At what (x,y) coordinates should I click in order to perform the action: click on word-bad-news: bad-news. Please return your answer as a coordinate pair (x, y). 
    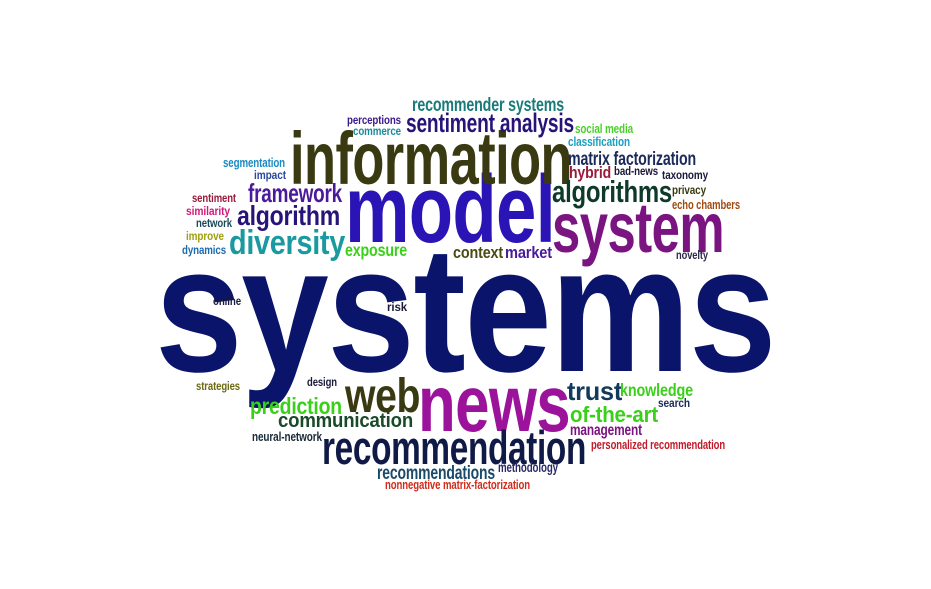
    Looking at the image, I should click on (636, 171).